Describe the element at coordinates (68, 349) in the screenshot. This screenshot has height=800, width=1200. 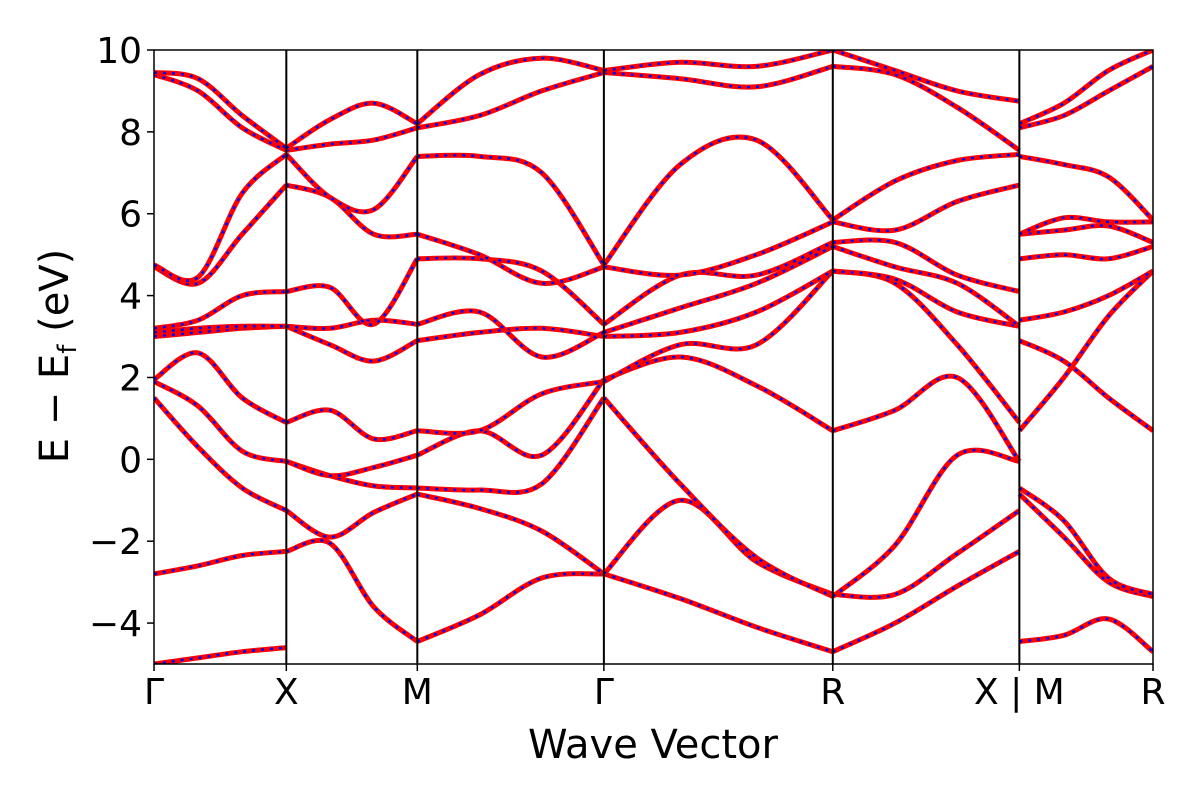
I see `y-axis-title-subscript: f` at that location.